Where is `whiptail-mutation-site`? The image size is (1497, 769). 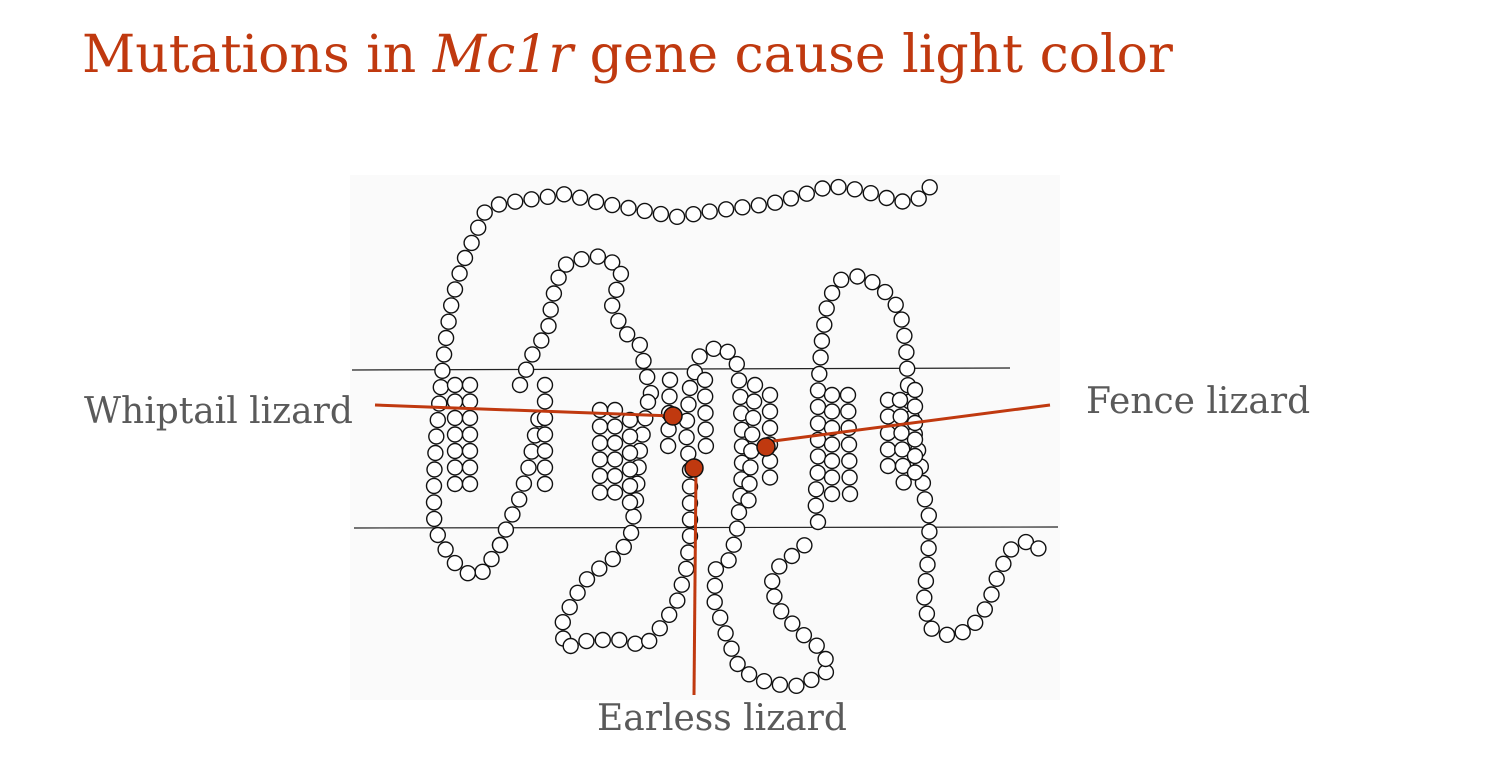
whiptail-mutation-site is located at coordinates (673, 416).